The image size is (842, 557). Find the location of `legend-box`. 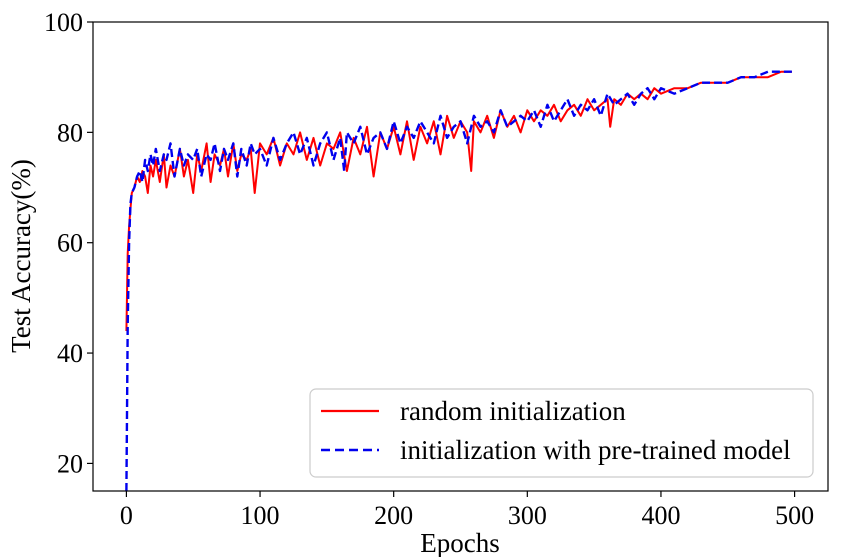

legend-box is located at coordinates (561, 433).